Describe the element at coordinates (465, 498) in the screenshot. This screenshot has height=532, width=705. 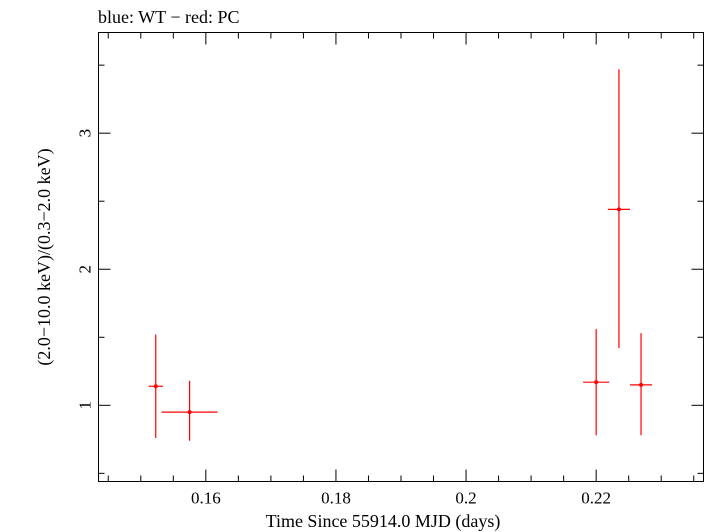
I see `x-tick-label: 0.2` at that location.